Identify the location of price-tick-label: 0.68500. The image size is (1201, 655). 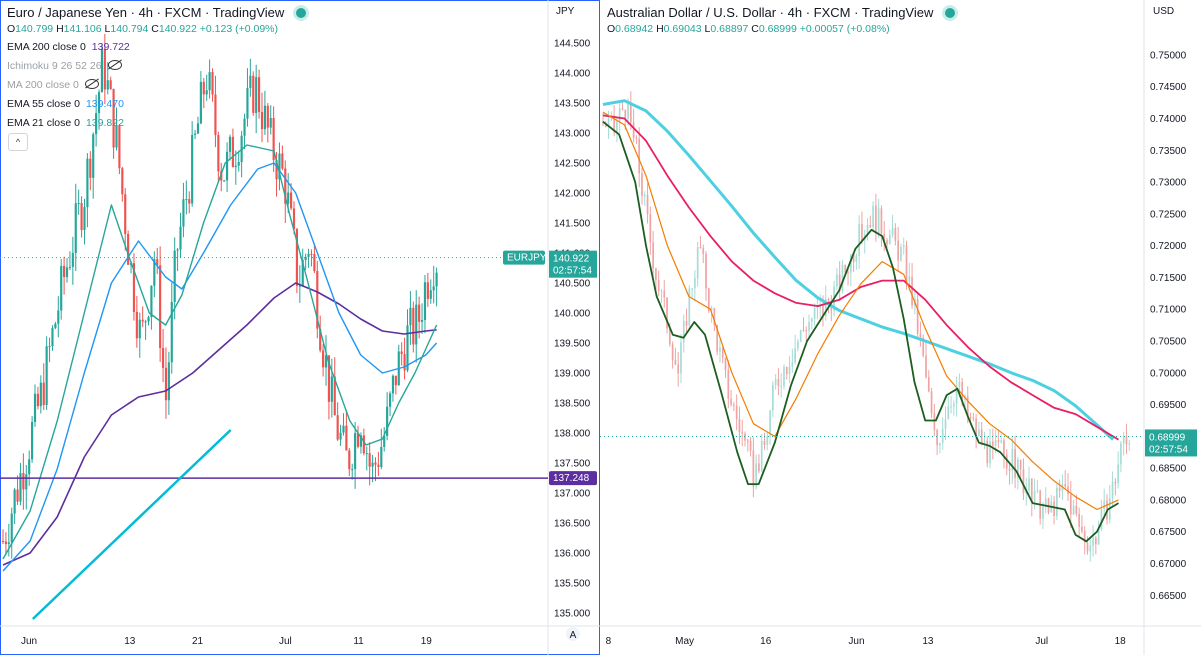
(1168, 469).